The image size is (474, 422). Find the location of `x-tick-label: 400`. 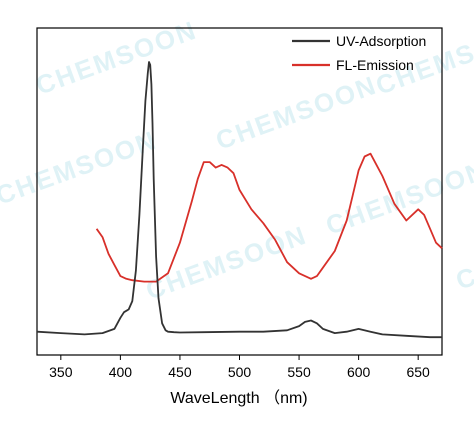

x-tick-label: 400 is located at coordinates (121, 372).